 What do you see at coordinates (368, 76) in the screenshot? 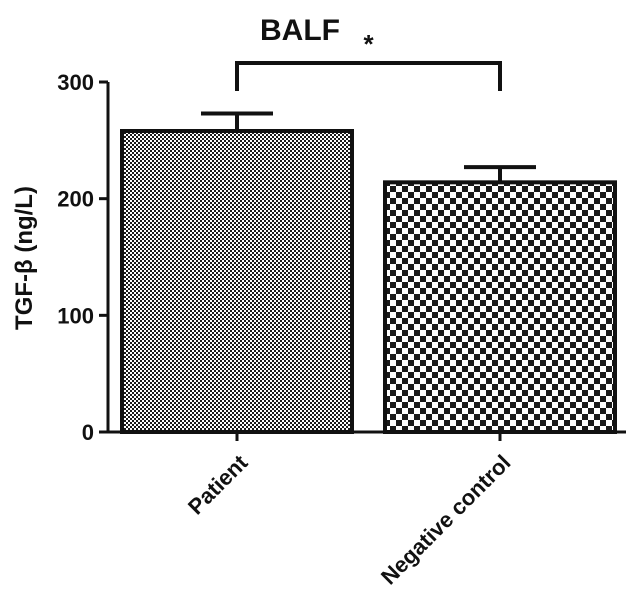
I see `significance-bracket` at bounding box center [368, 76].